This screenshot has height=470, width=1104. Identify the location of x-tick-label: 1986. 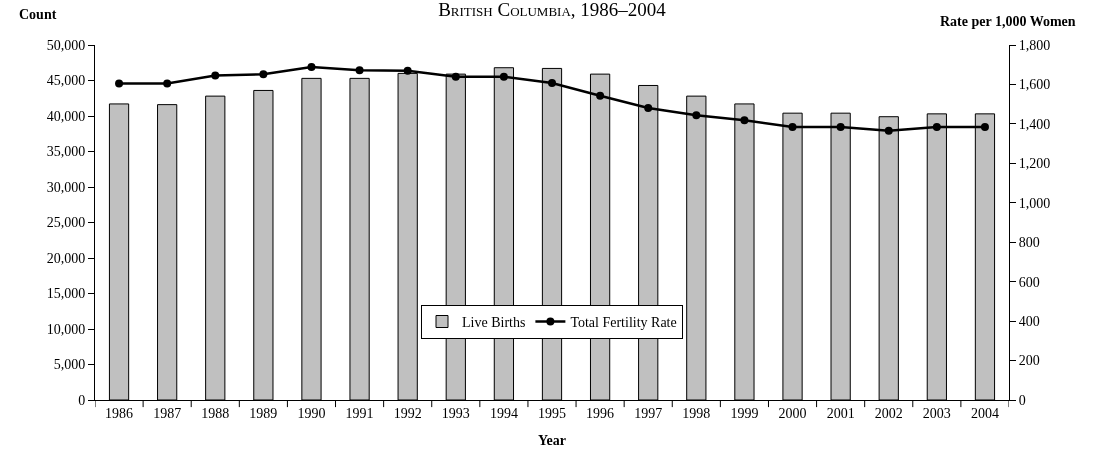
(119, 413).